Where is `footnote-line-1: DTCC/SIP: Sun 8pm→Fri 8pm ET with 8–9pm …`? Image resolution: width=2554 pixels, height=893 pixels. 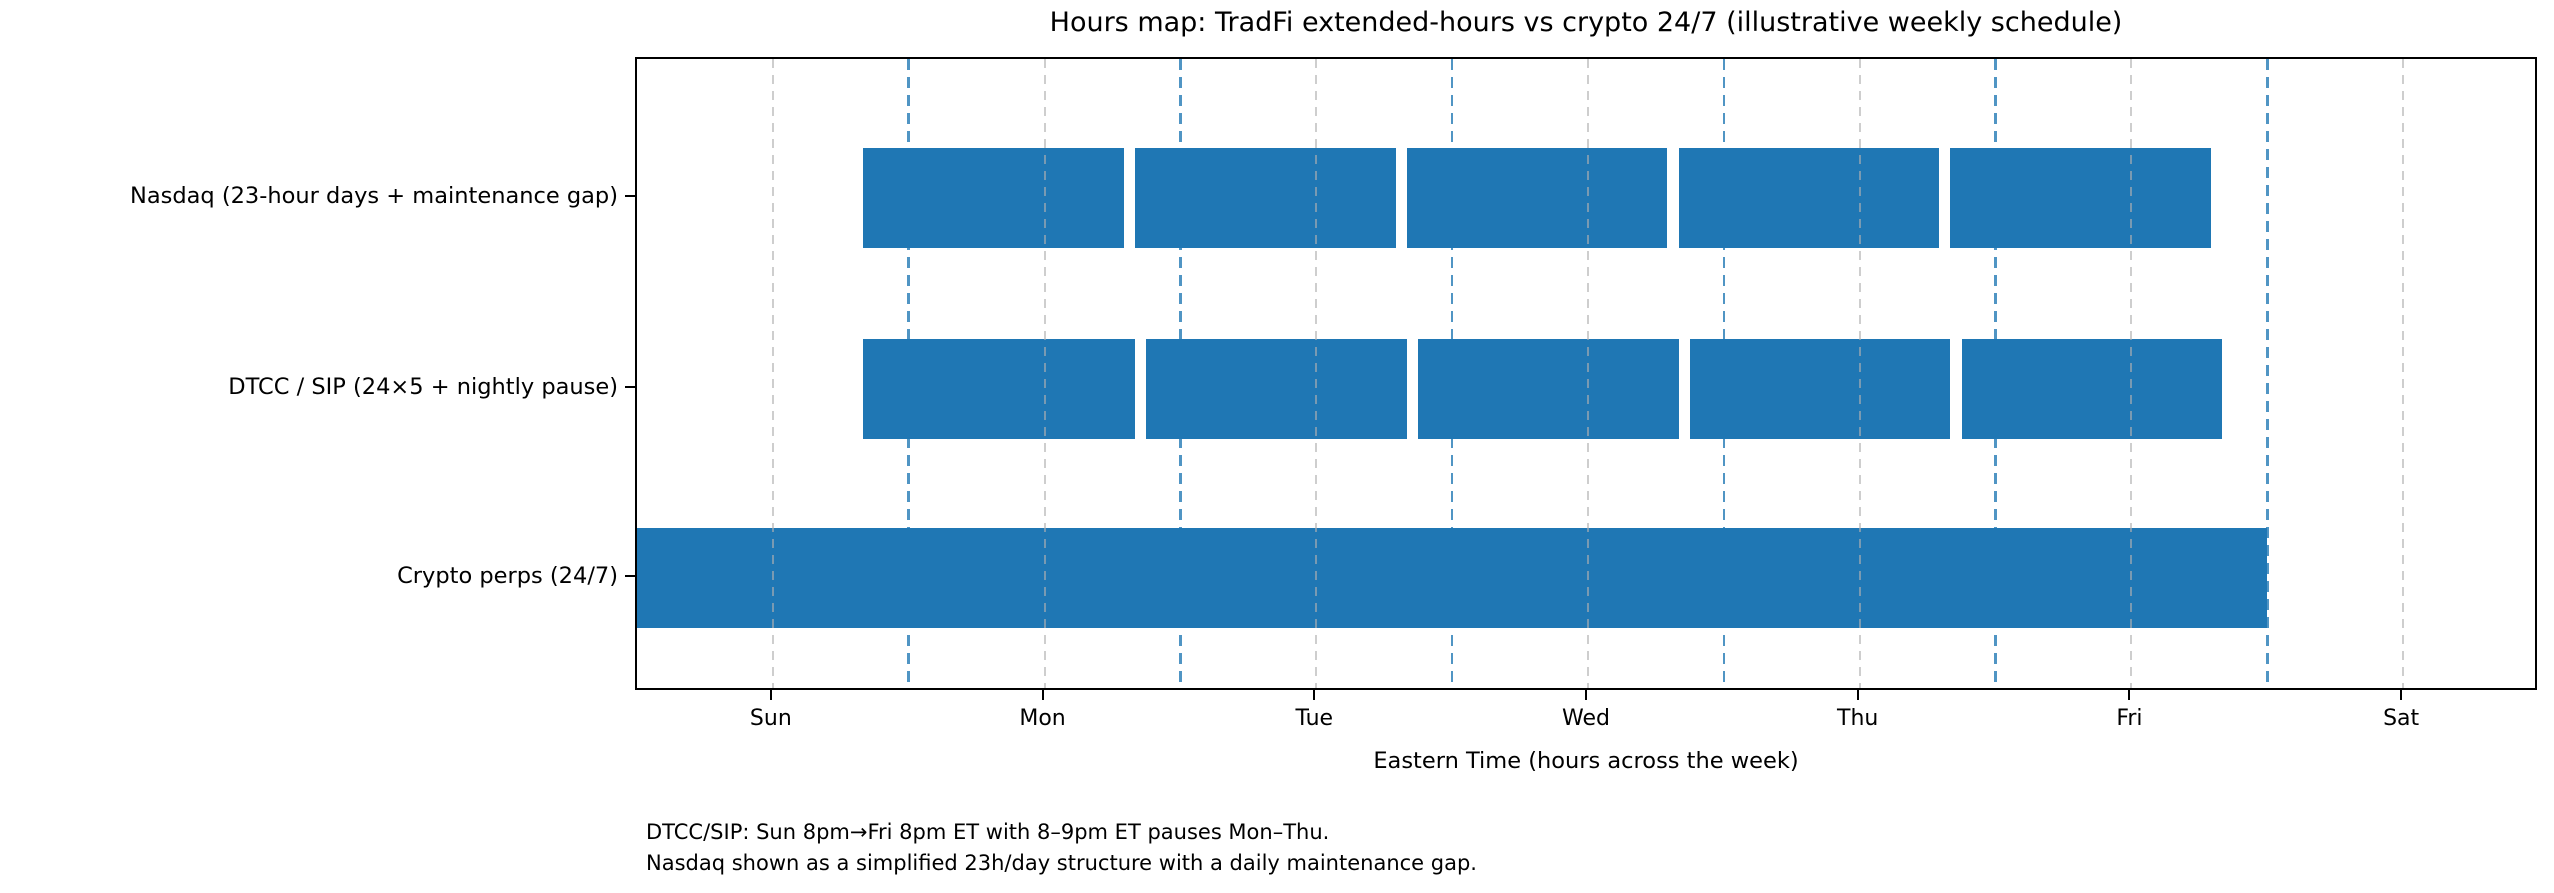
footnote-line-1: DTCC/SIP: Sun 8pm→Fri 8pm ET with 8–9pm … is located at coordinates (988, 832).